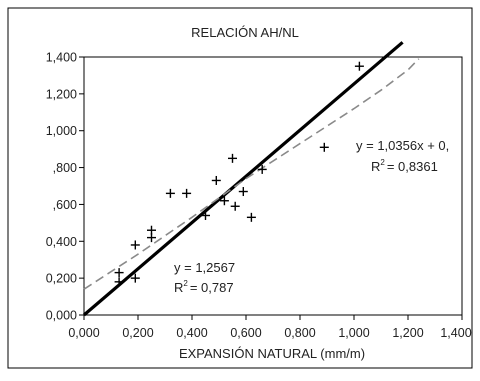 This screenshot has height=381, width=480. Describe the element at coordinates (61, 131) in the screenshot. I see `y-tick-label: 1,000` at that location.